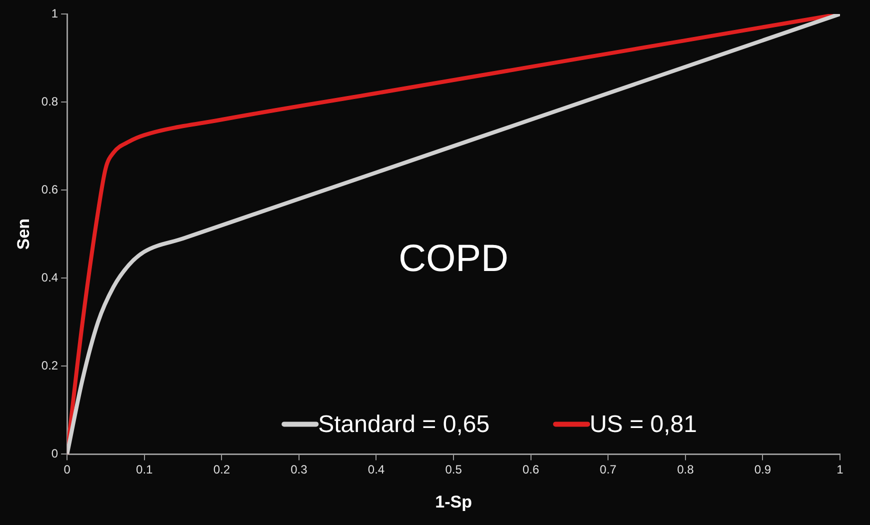 The width and height of the screenshot is (870, 525). Describe the element at coordinates (299, 469) in the screenshot. I see `x-tick-label: 0.3` at that location.